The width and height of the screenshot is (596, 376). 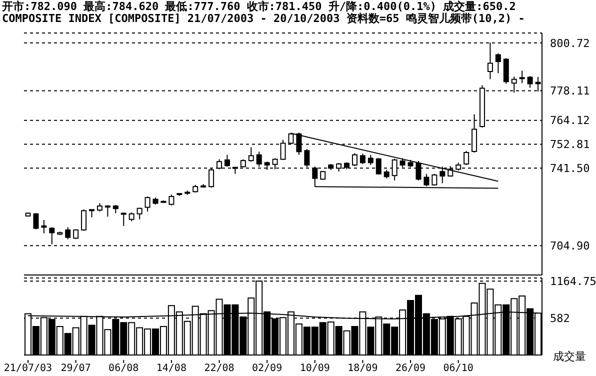 What do you see at coordinates (171, 368) in the screenshot?
I see `x-tick-label: 14/08` at bounding box center [171, 368].